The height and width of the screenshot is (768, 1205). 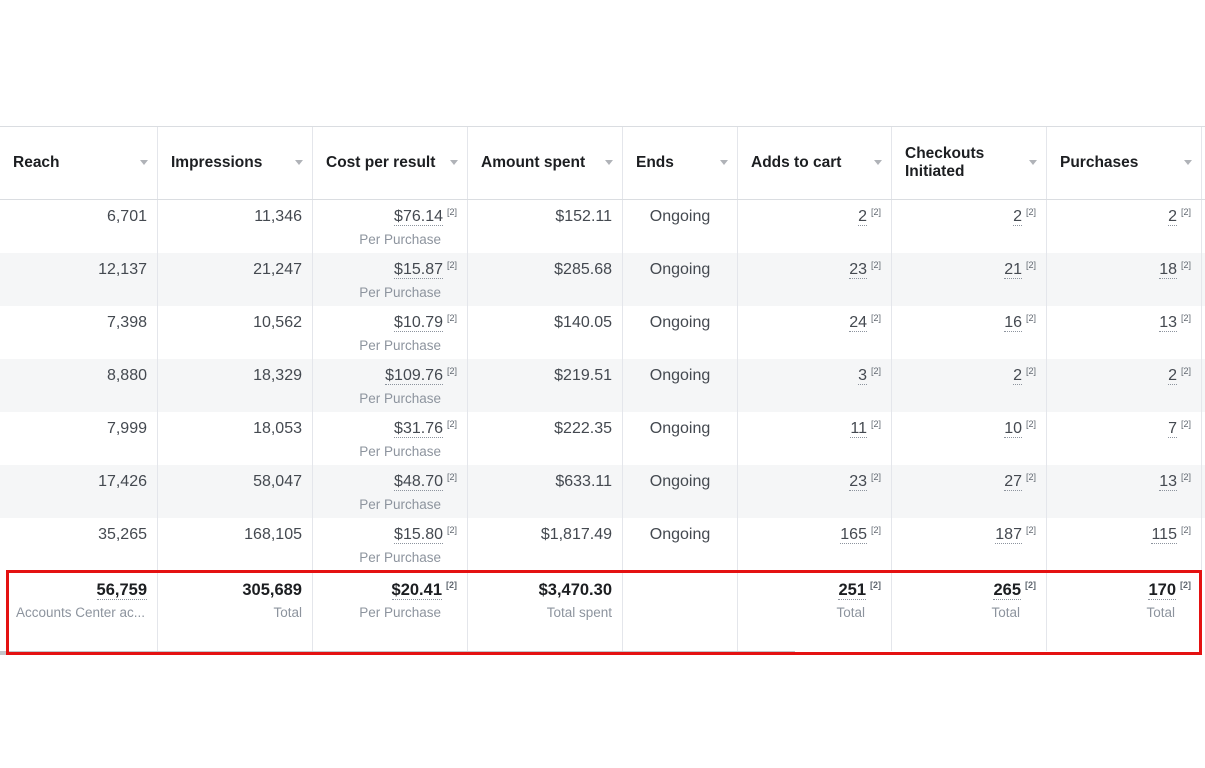 I want to click on purchases-cell: 13 [2], so click(x=1124, y=491).